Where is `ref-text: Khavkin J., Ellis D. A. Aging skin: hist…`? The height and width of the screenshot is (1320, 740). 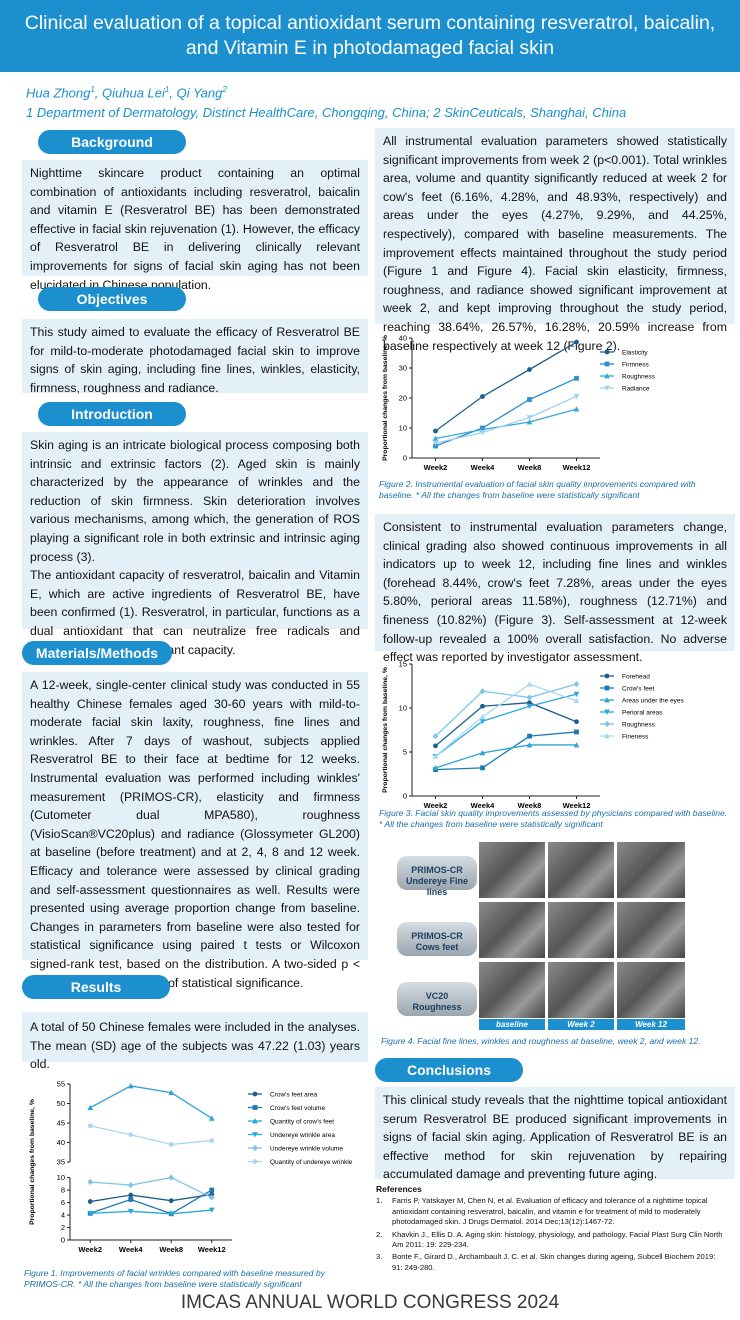
ref-text: Khavkin J., Ellis D. A. Aging skin: hist… is located at coordinates (557, 1239).